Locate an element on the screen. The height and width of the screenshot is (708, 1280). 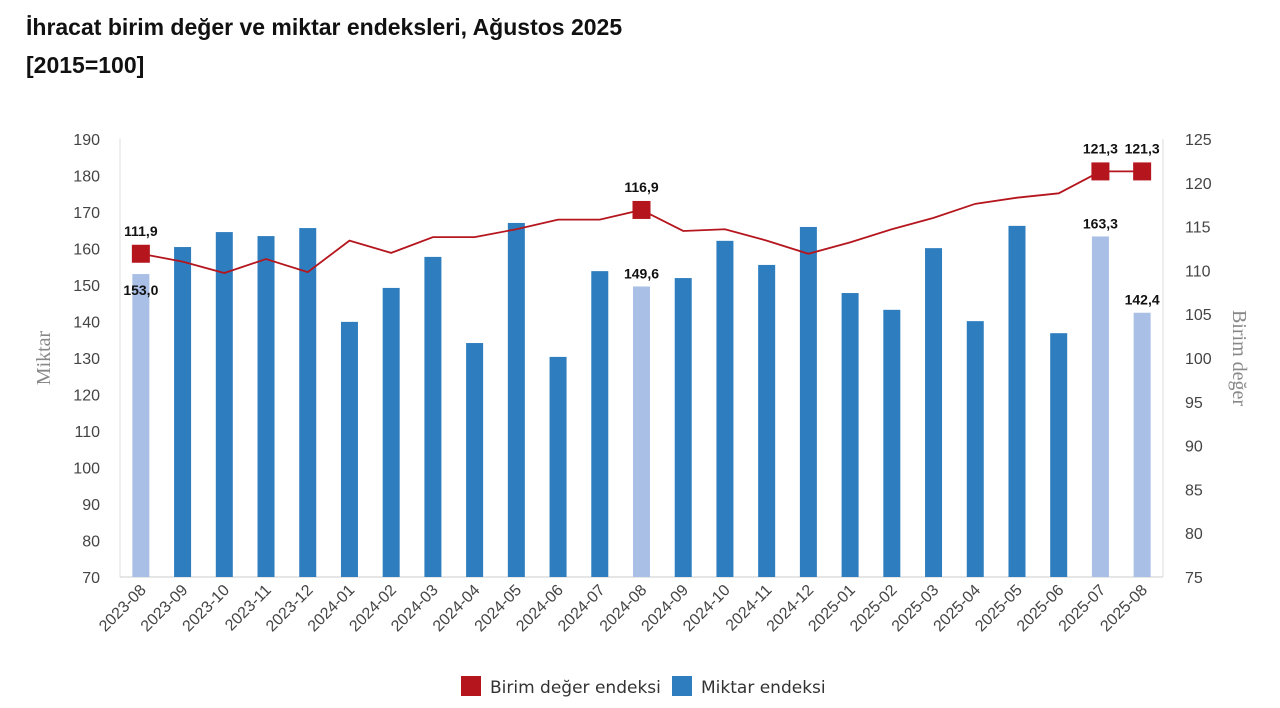
y2-tick-label: 80 is located at coordinates (1194, 534).